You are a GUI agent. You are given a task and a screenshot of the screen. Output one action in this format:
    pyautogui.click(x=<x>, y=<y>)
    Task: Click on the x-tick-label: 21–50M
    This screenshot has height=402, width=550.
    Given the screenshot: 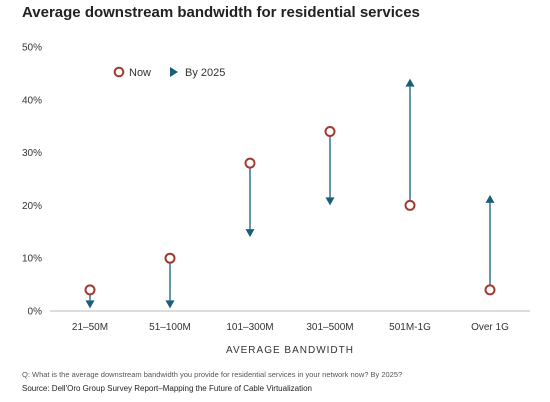 What is the action you would take?
    pyautogui.click(x=90, y=327)
    